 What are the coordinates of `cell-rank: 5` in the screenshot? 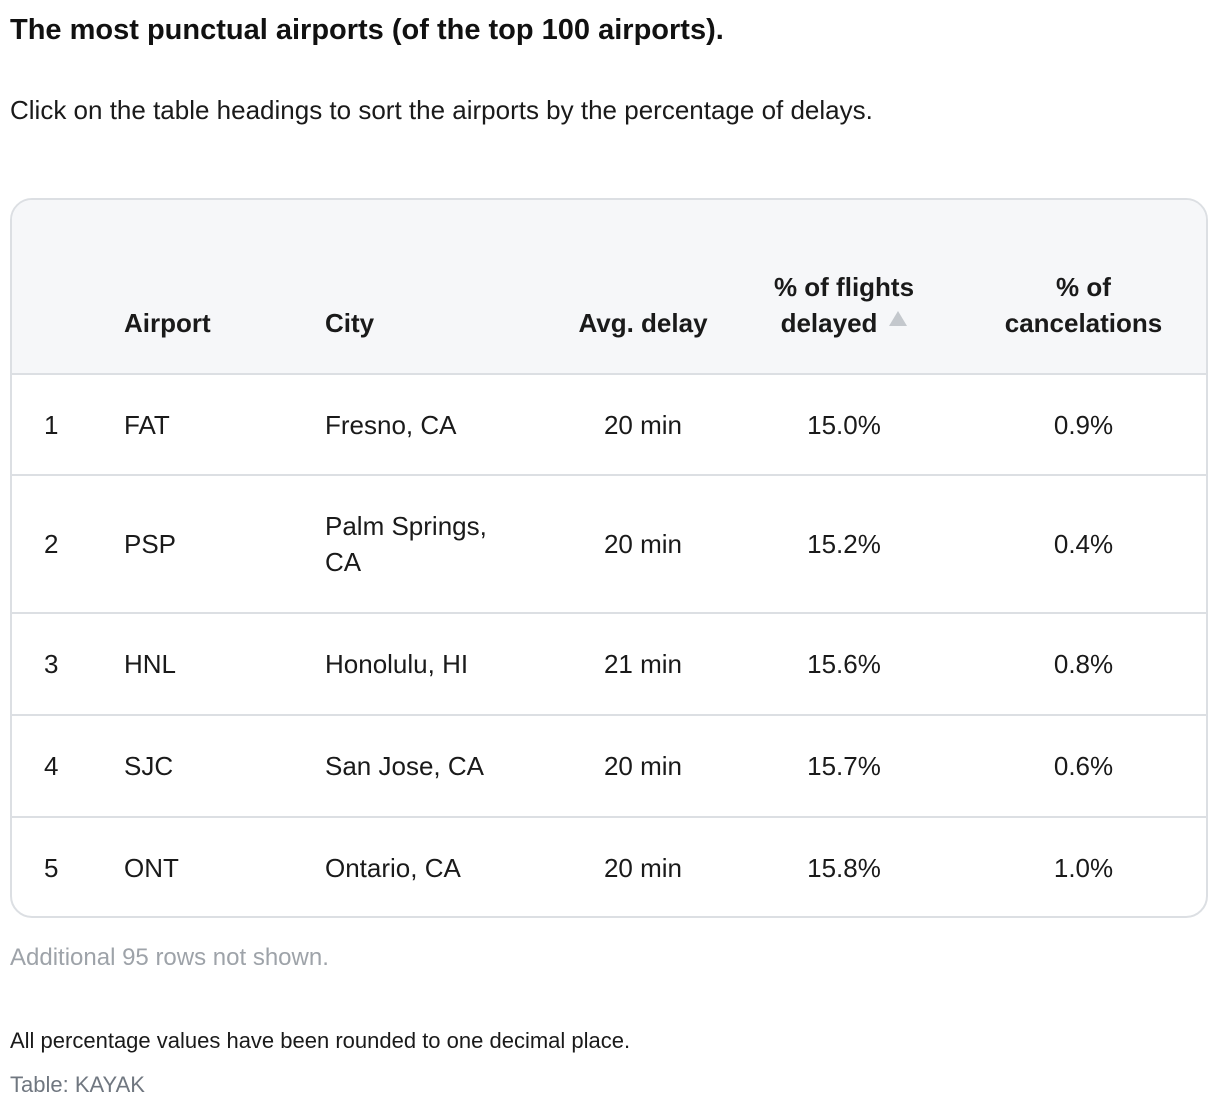 It's located at (51, 868).